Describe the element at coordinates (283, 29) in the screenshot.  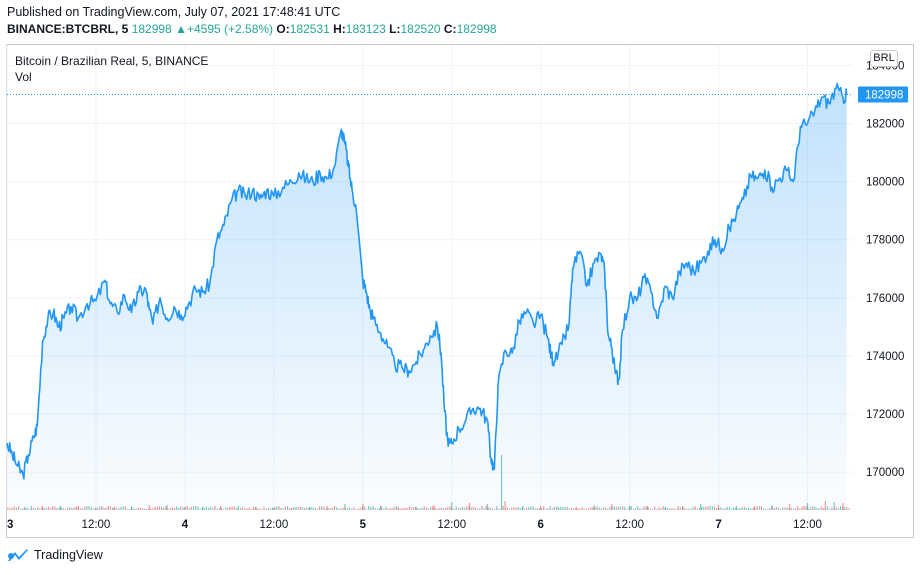
I see `open-label: O:` at that location.